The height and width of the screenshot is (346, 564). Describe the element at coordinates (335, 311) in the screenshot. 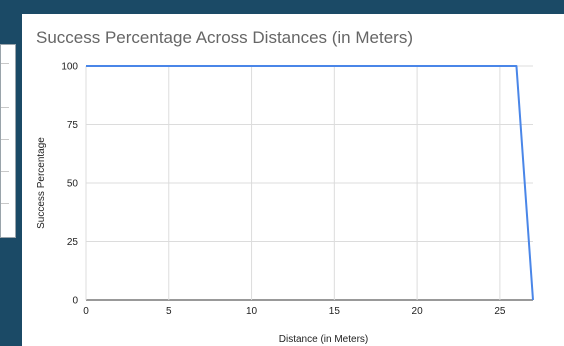

I see `x-tick-label: 15` at that location.